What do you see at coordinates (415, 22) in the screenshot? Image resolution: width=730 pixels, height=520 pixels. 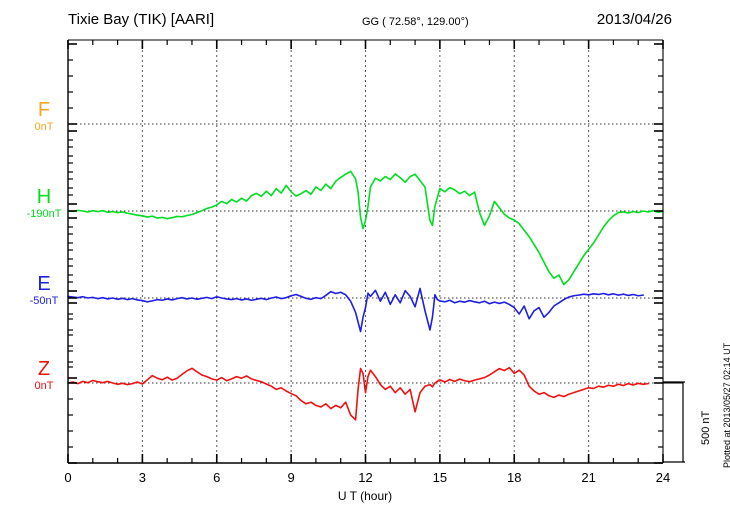 I see `geographic-coordinates: GG ( 72.58°, 129.00°)` at bounding box center [415, 22].